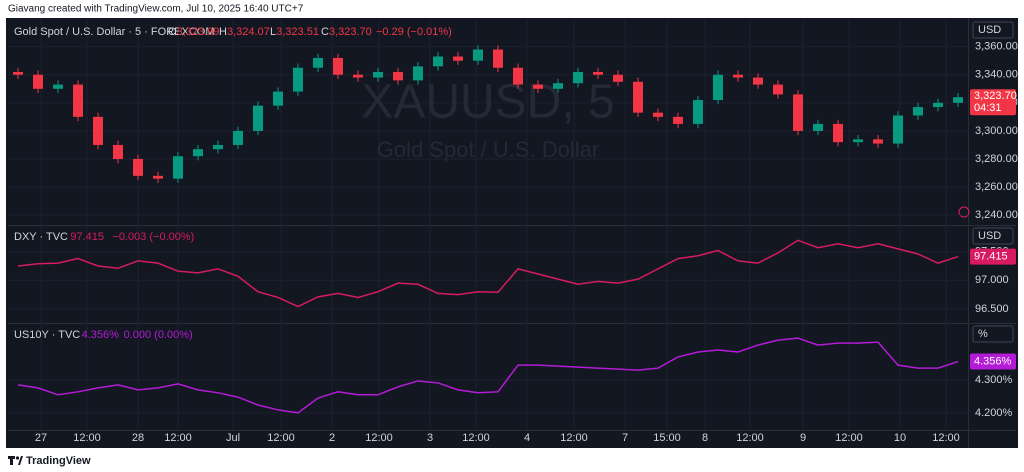 The height and width of the screenshot is (472, 1024). I want to click on y-tick-label: 96.500, so click(992, 309).